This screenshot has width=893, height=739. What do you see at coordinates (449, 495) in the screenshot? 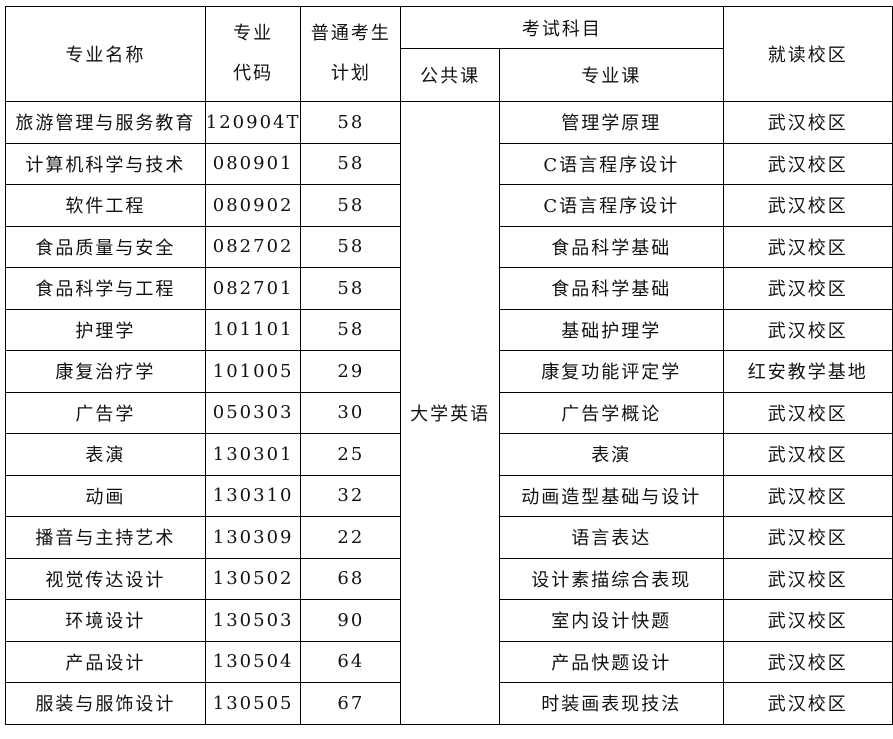
I see `table-row: 动画 130310 32 动画造型基础与设计 武汉校区` at bounding box center [449, 495].